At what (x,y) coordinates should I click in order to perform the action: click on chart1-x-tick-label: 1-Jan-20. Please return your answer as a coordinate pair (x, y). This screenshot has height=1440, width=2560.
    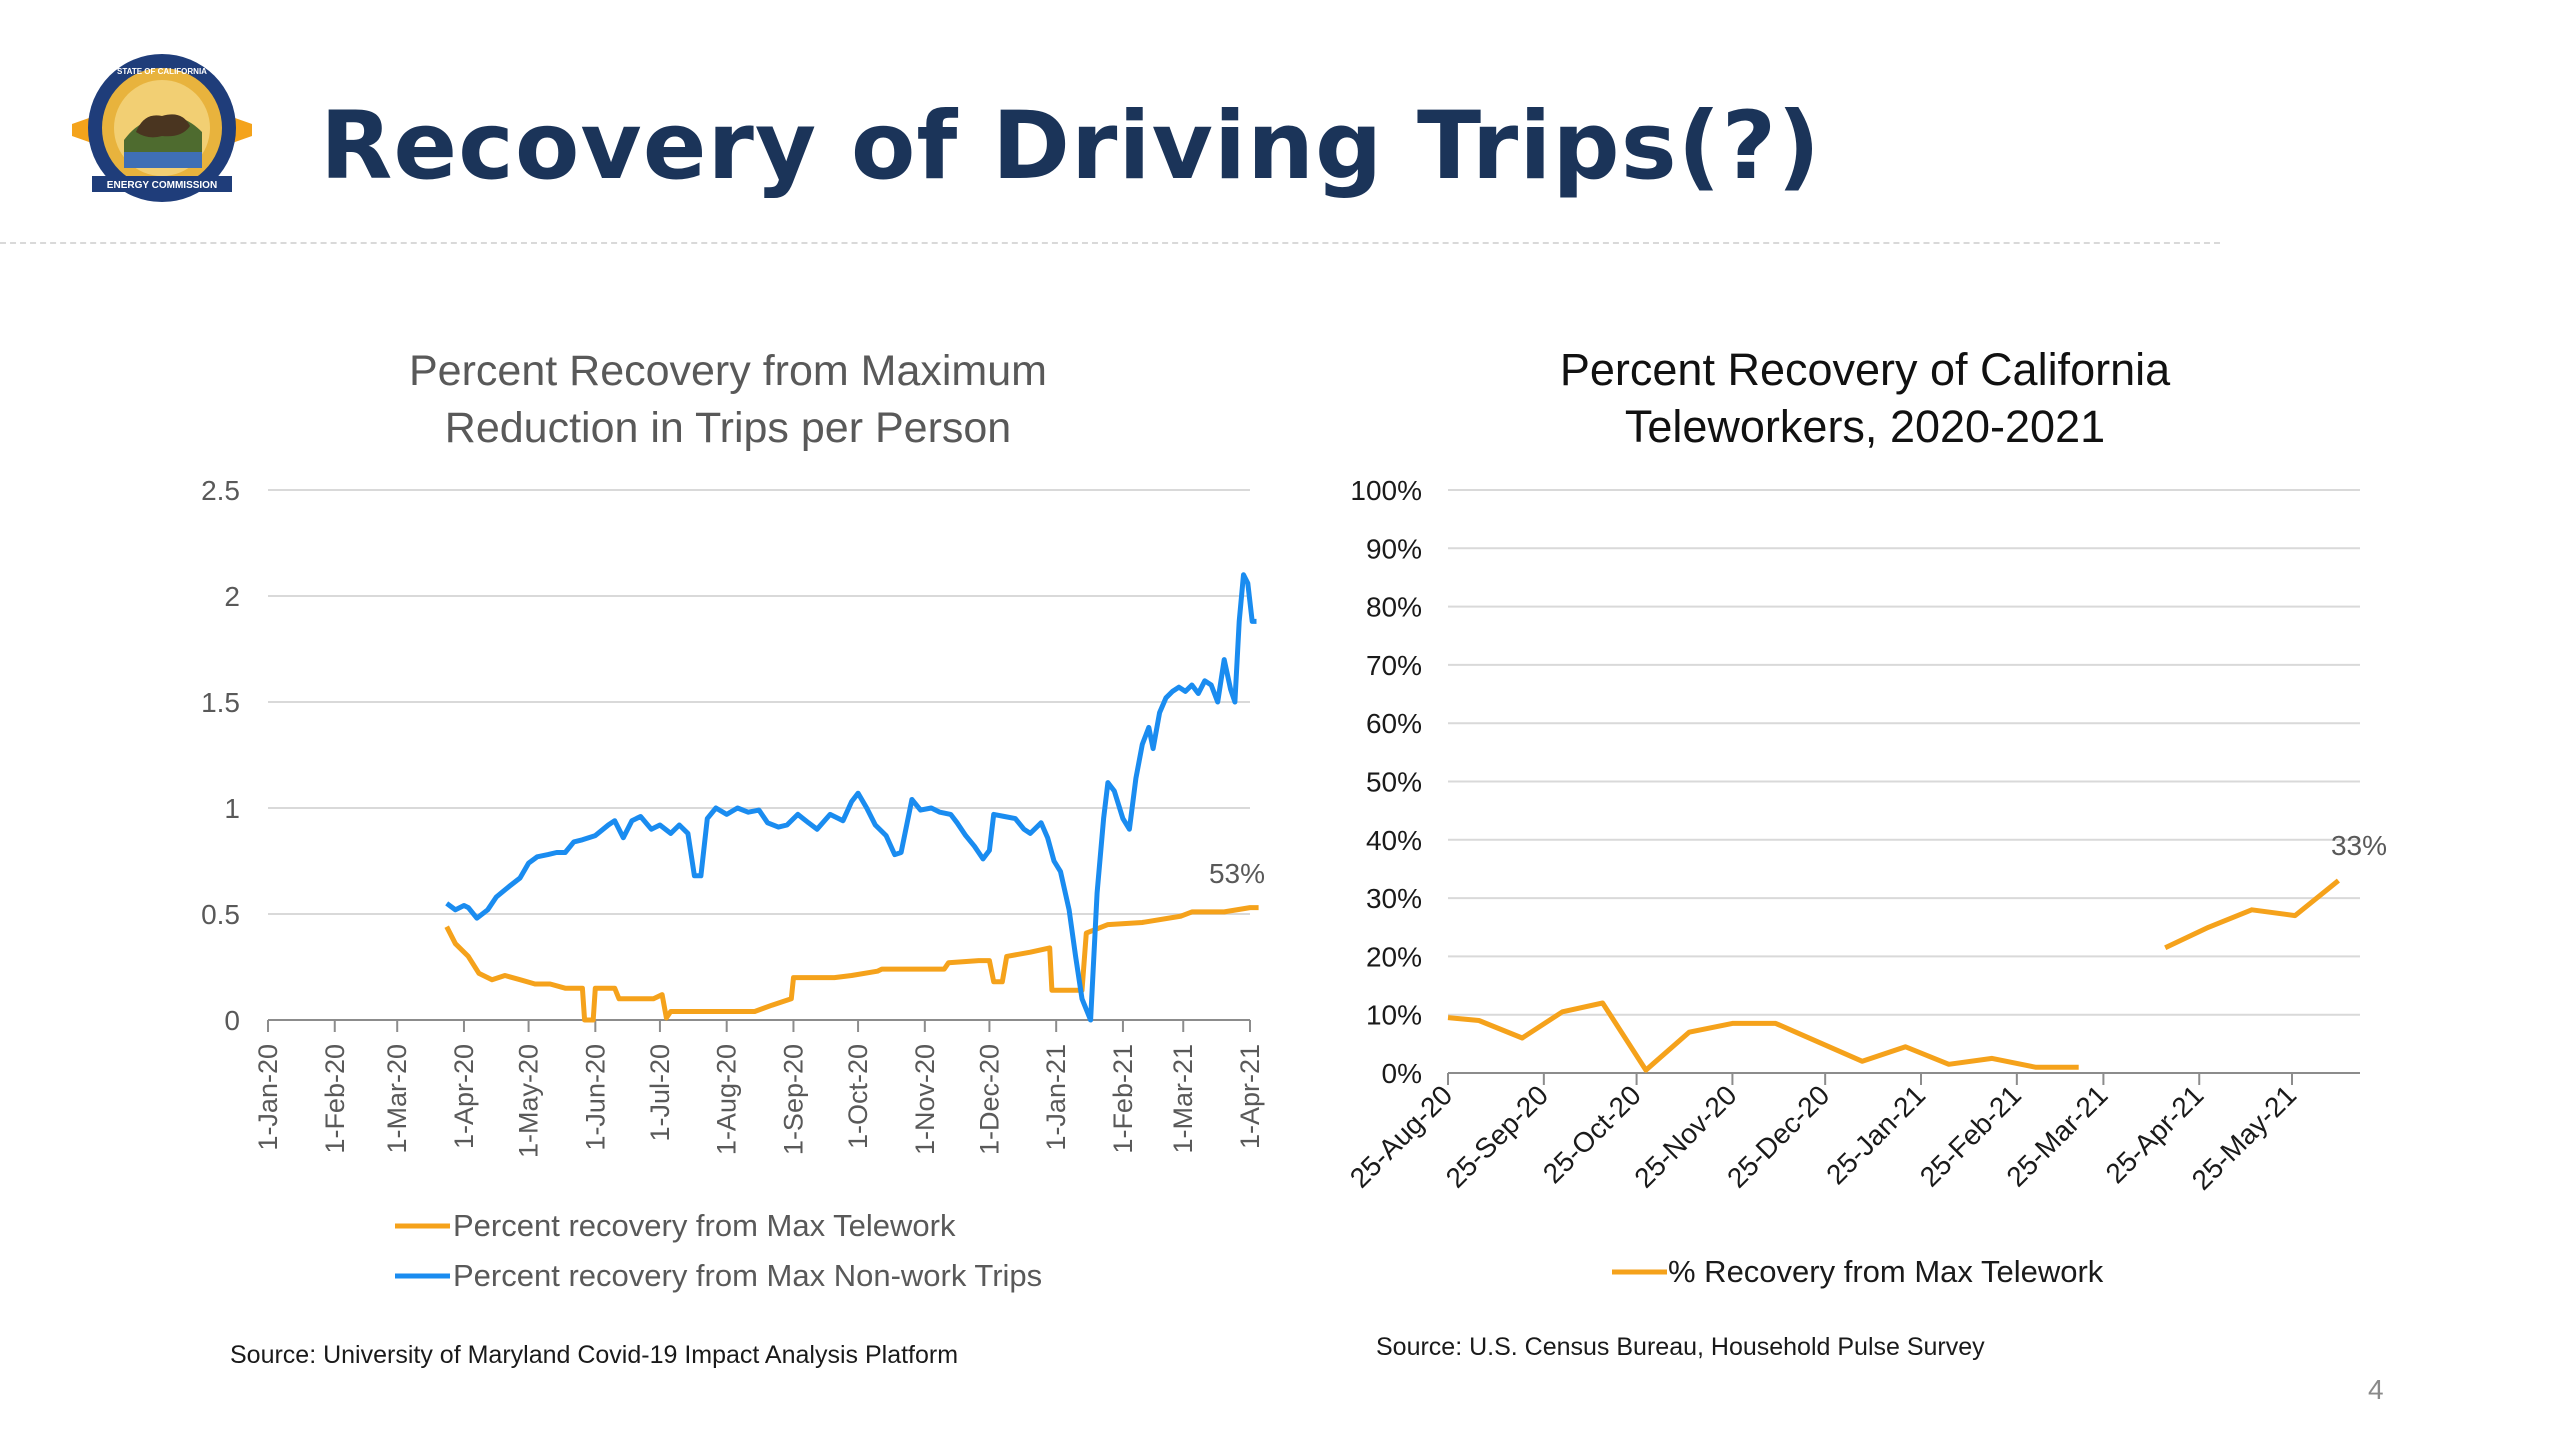
    Looking at the image, I should click on (268, 1097).